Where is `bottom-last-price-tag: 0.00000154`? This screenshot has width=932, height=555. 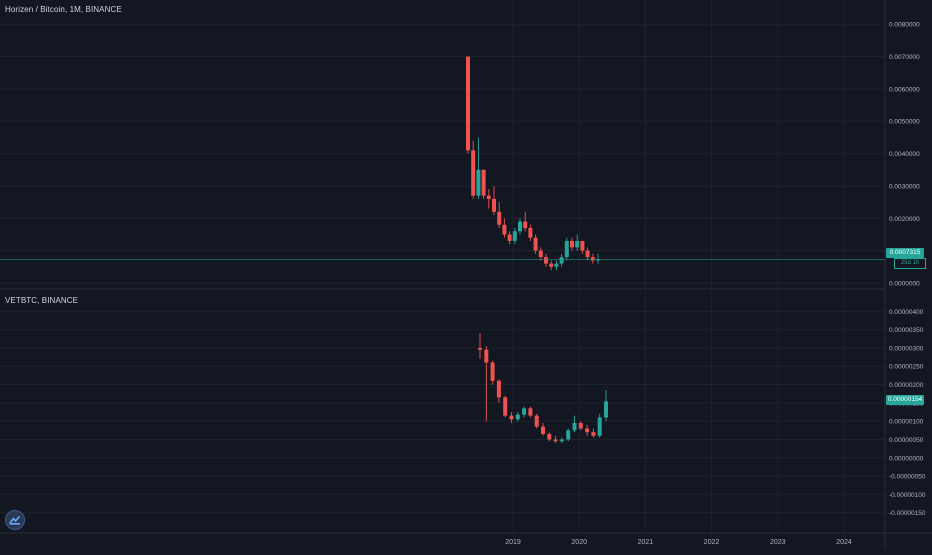 bottom-last-price-tag: 0.00000154 is located at coordinates (905, 400).